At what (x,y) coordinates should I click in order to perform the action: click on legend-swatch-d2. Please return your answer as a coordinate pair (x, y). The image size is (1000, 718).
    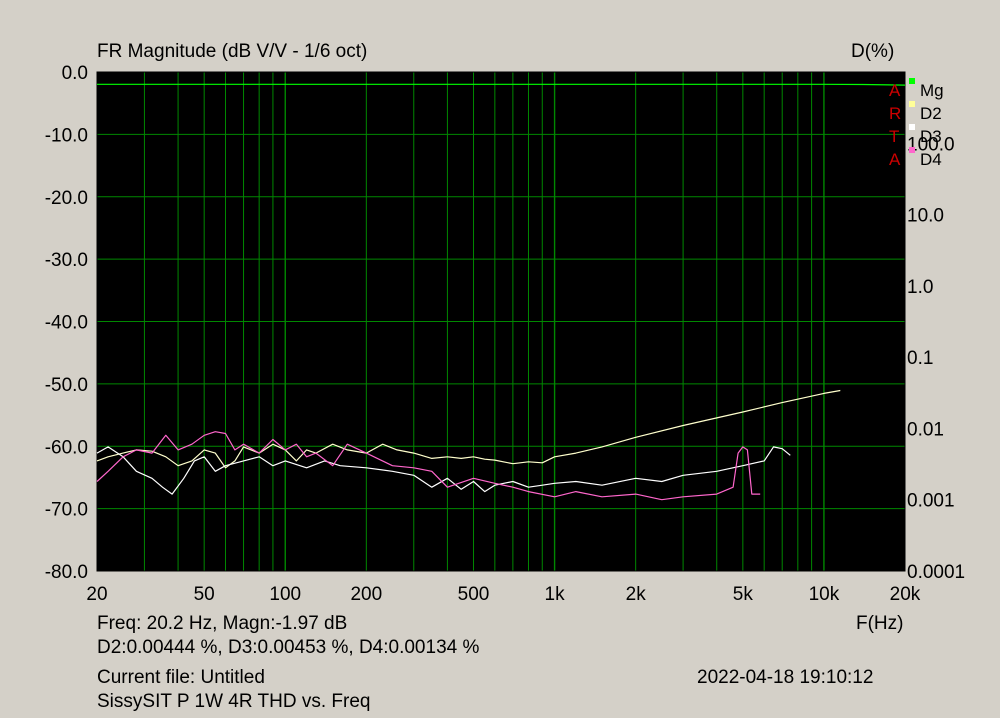
    Looking at the image, I should click on (912, 104).